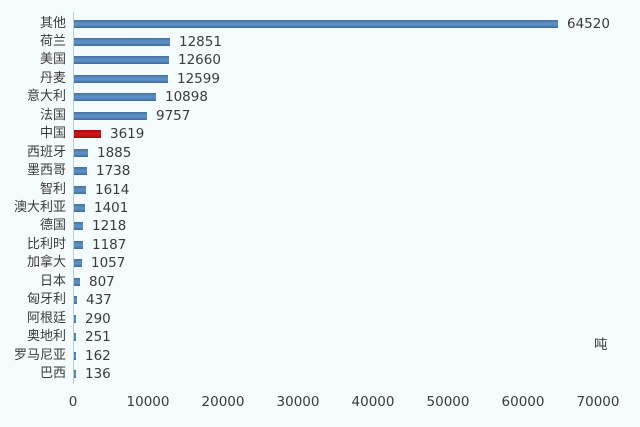  Describe the element at coordinates (99, 300) in the screenshot. I see `value-label: 437` at that location.